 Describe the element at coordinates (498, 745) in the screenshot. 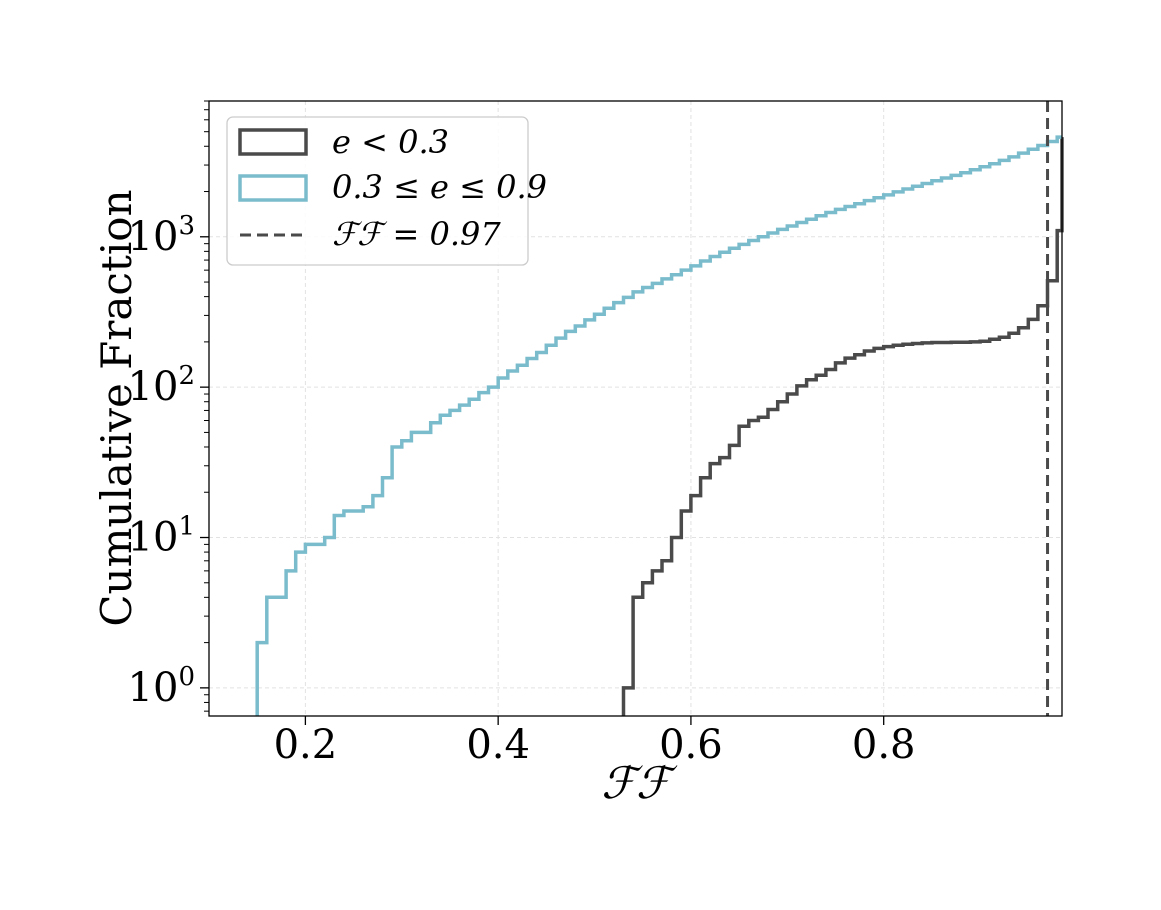

I see `x-tick-label: 0.4` at that location.